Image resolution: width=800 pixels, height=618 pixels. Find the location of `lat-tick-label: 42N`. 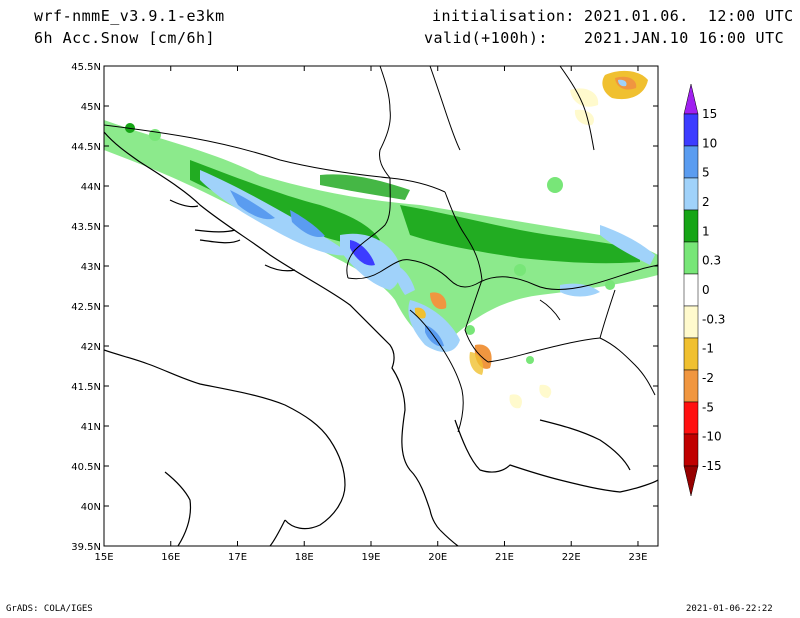

lat-tick-label: 42N is located at coordinates (91, 347).